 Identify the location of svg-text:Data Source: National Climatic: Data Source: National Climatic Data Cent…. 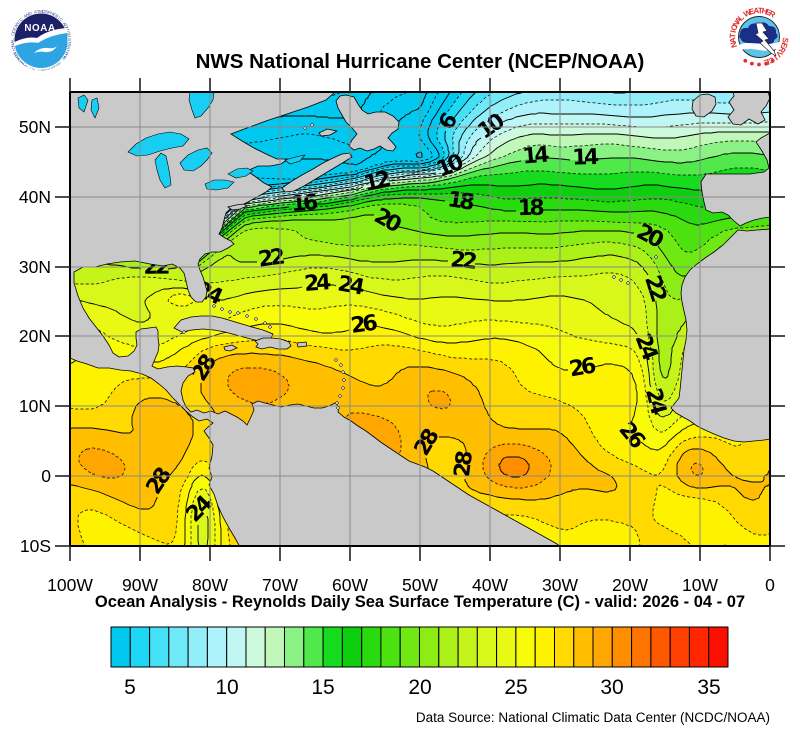
(593, 717).